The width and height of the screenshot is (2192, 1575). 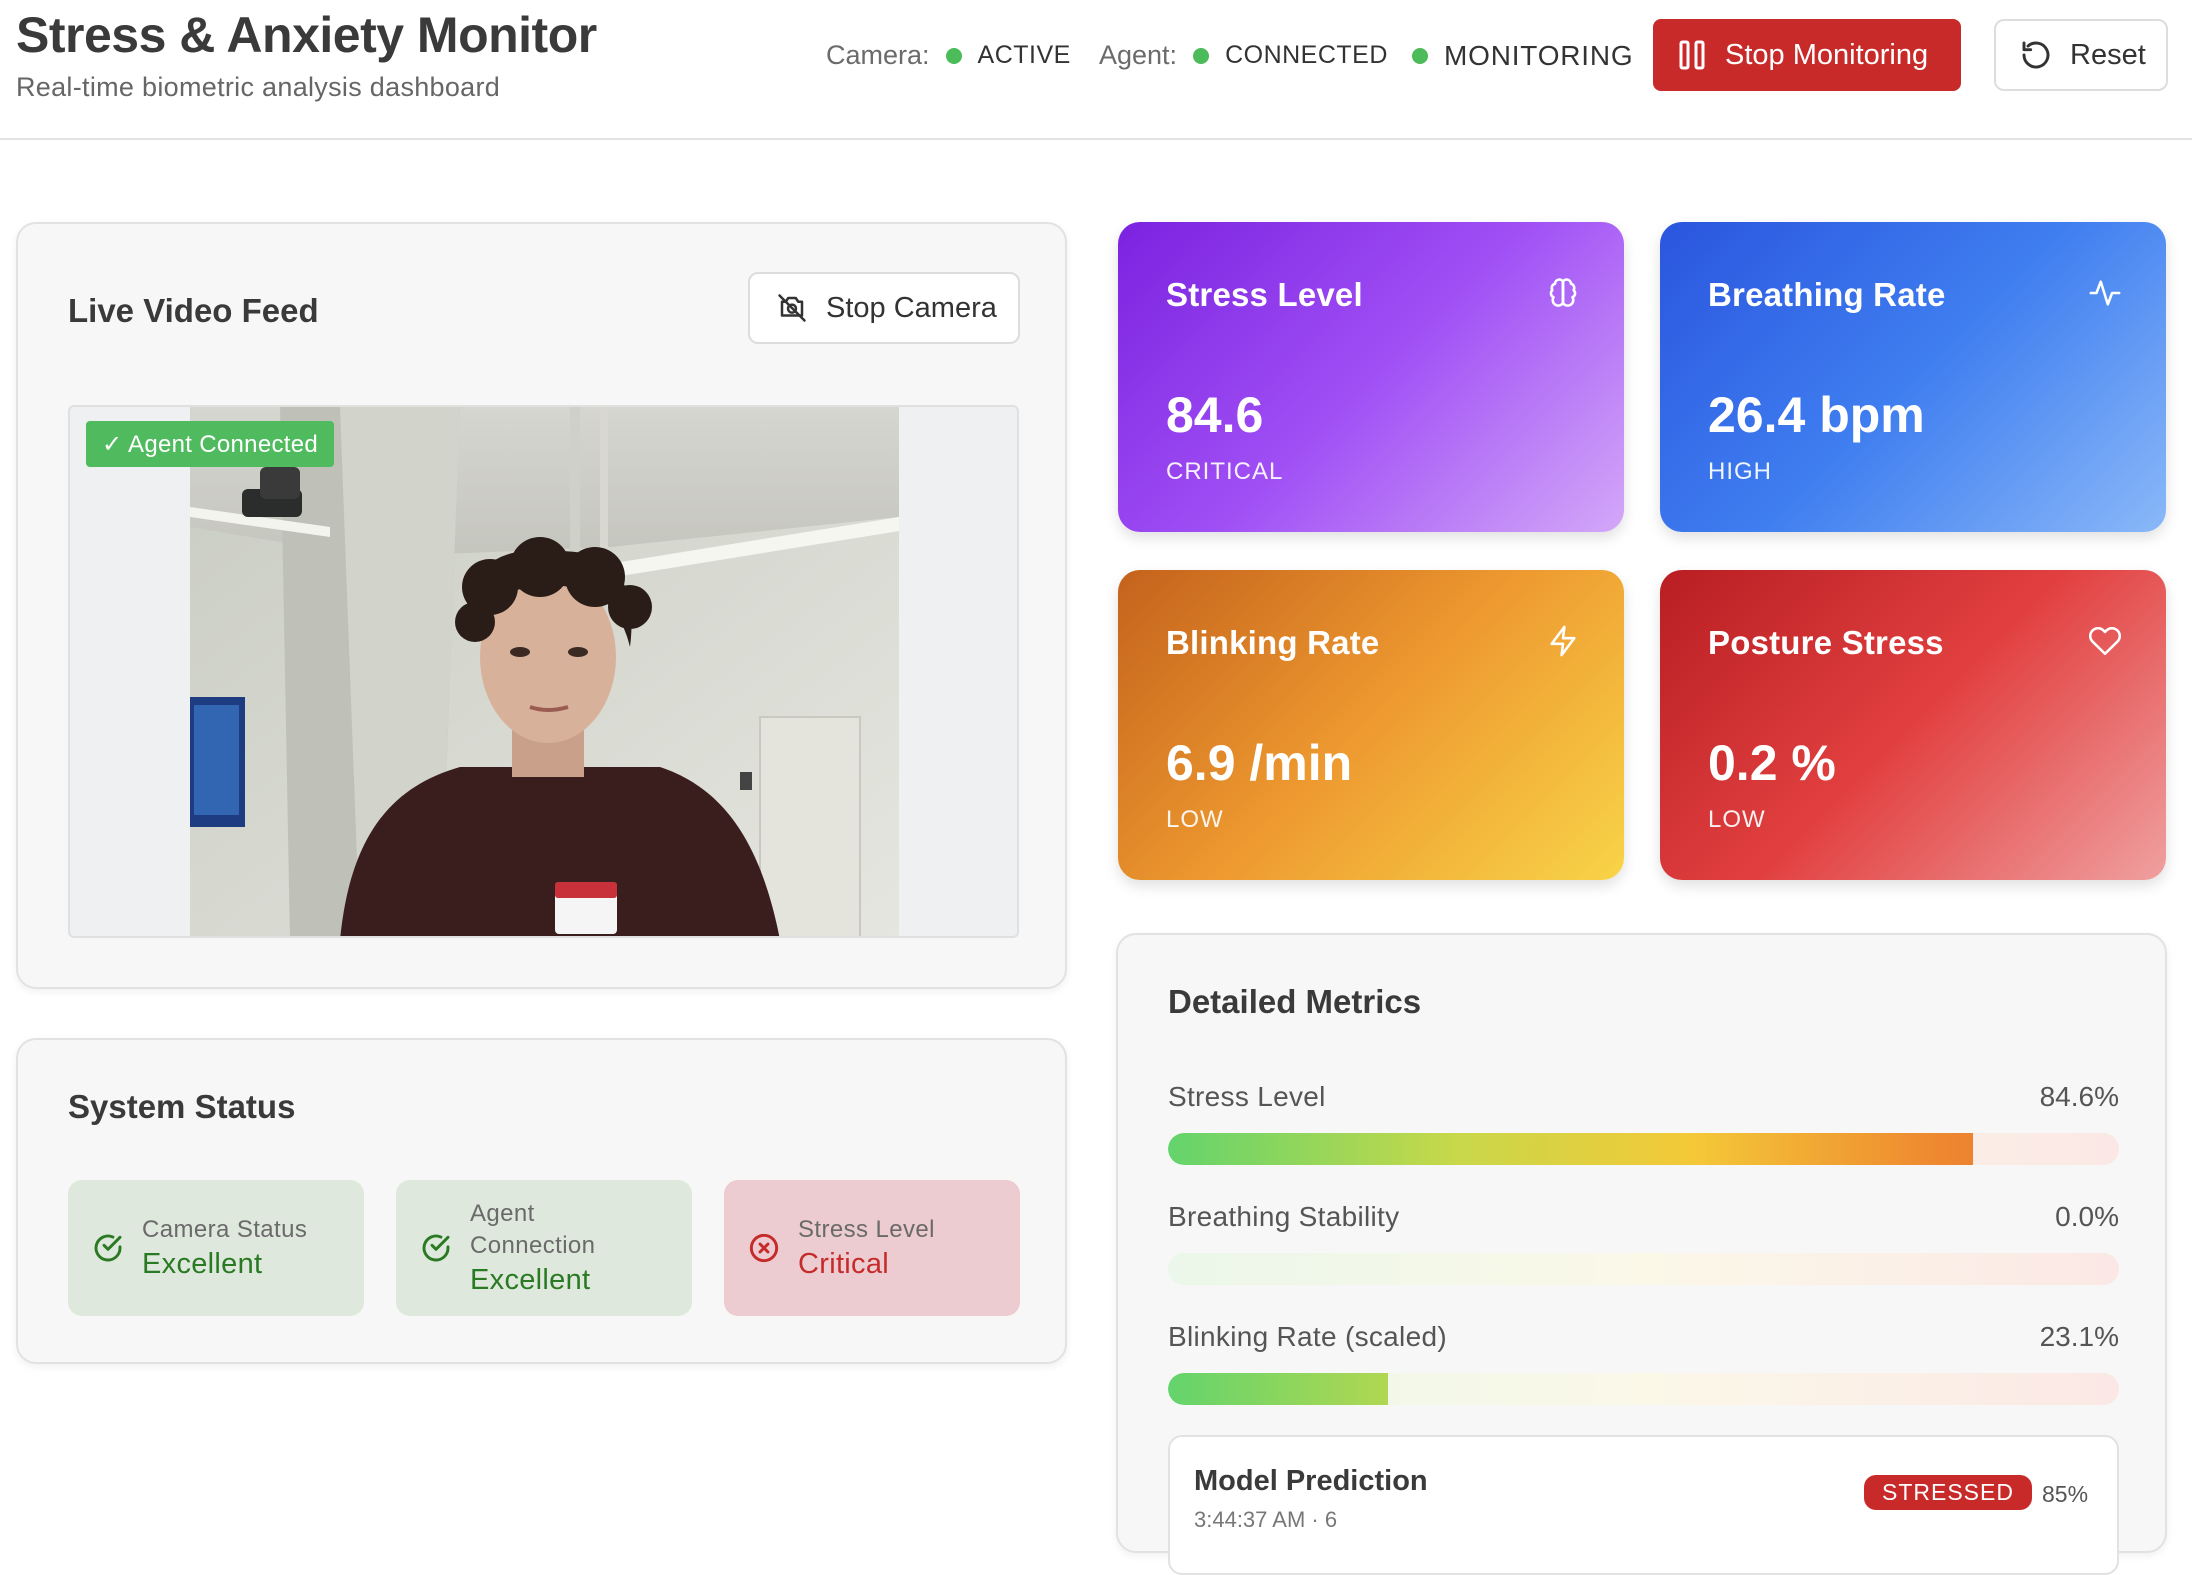 I want to click on app-subtitle: Real-time biometric analysis dashboard, so click(x=258, y=87).